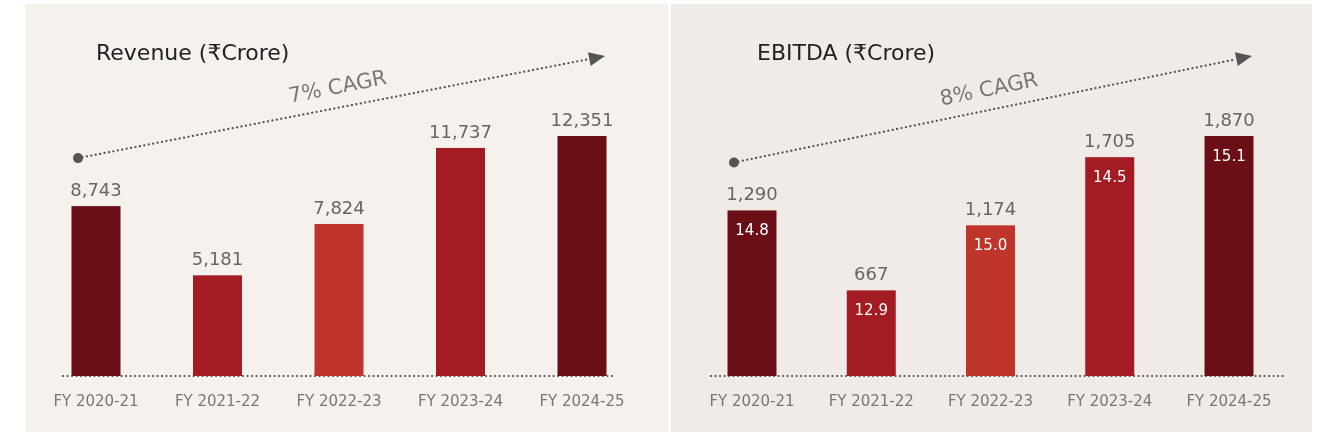 The width and height of the screenshot is (1323, 433). I want to click on data-label: 5,181, so click(217, 259).